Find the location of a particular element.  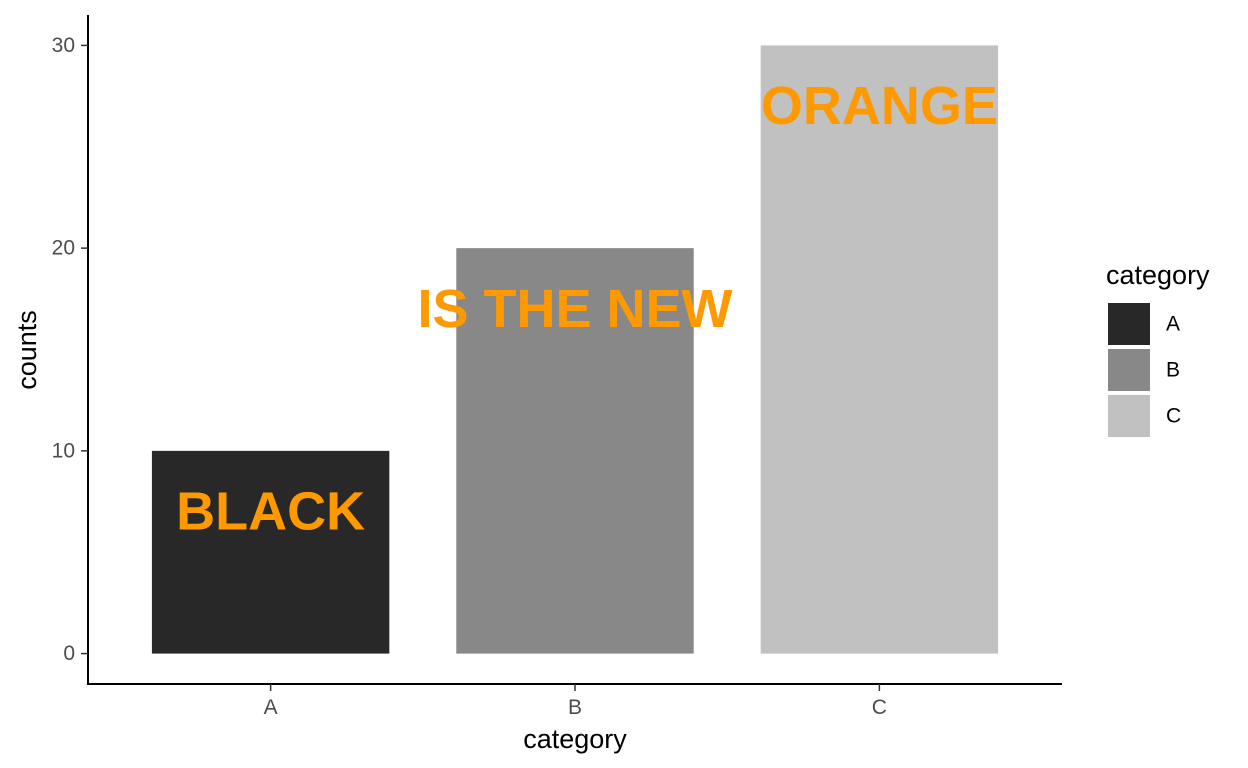

legend: category ABC is located at coordinates (1158, 348).